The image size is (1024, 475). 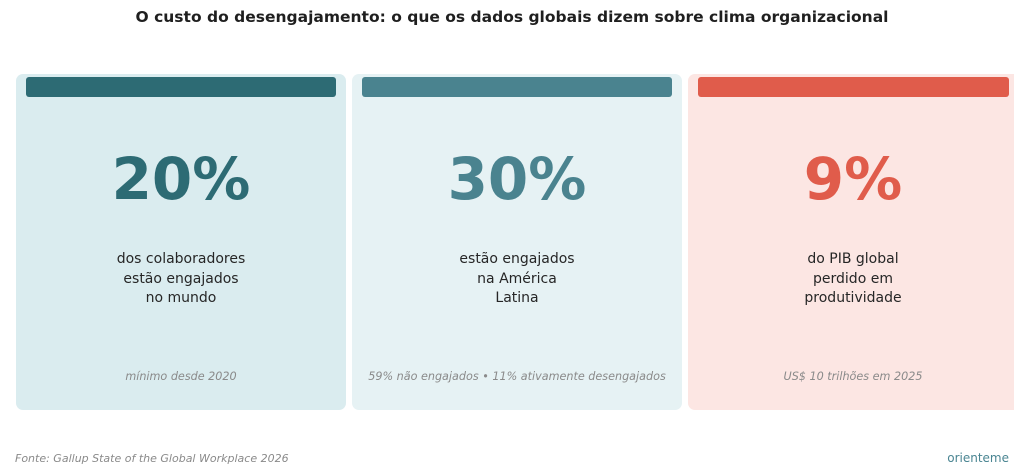 I want to click on stat-note: mínimo desde 2020, so click(x=181, y=376).